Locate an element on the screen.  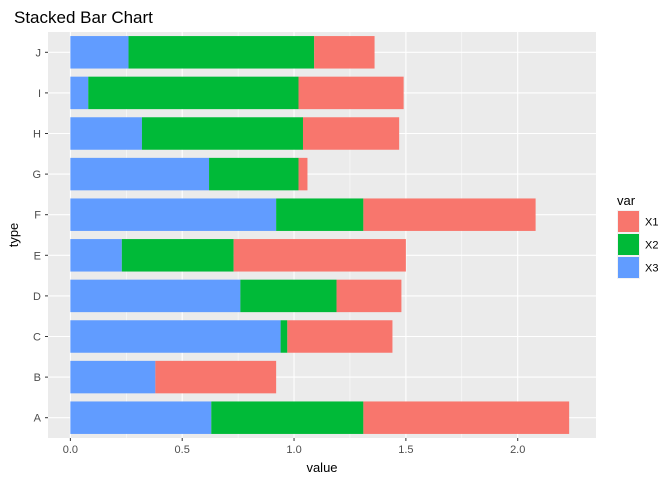
y-axis: A B C D E F G H I J is located at coordinates (40, 236).